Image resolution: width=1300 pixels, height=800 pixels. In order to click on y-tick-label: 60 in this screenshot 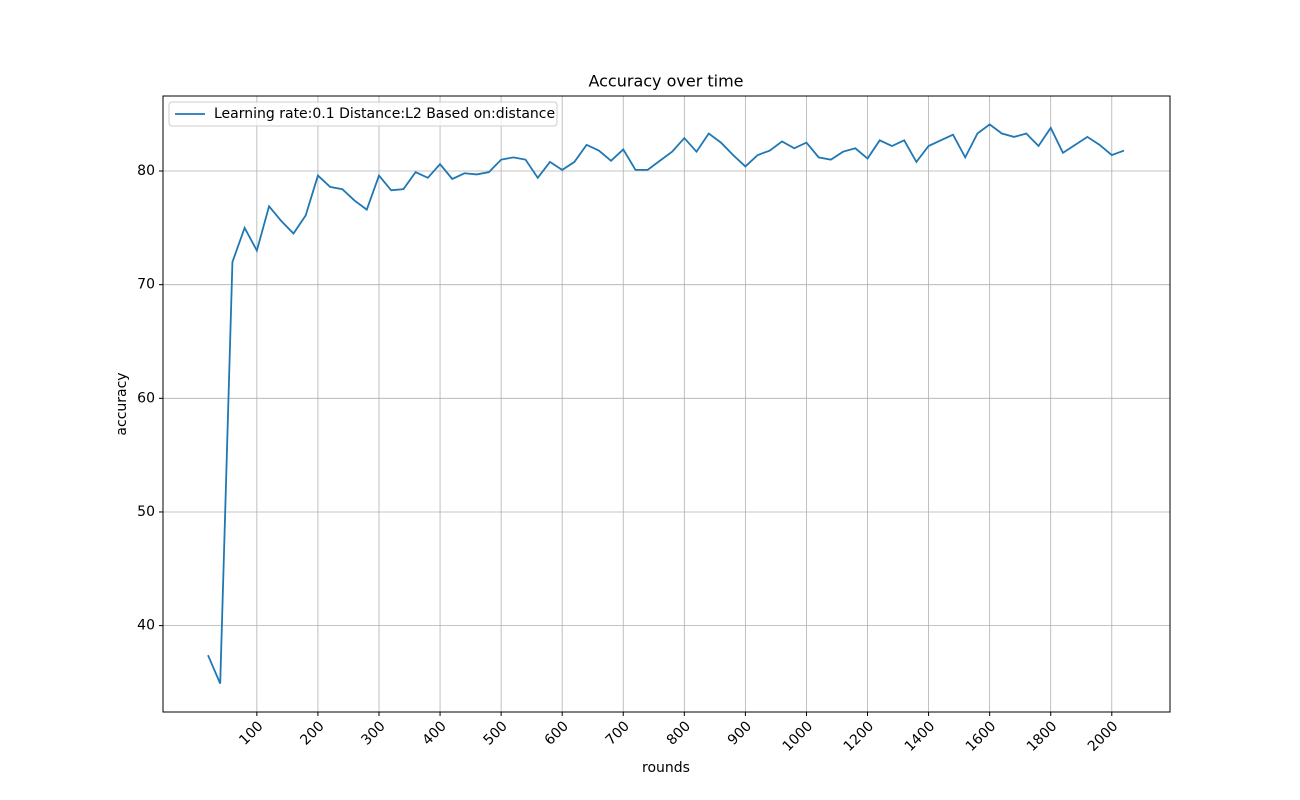, I will do `click(146, 398)`.